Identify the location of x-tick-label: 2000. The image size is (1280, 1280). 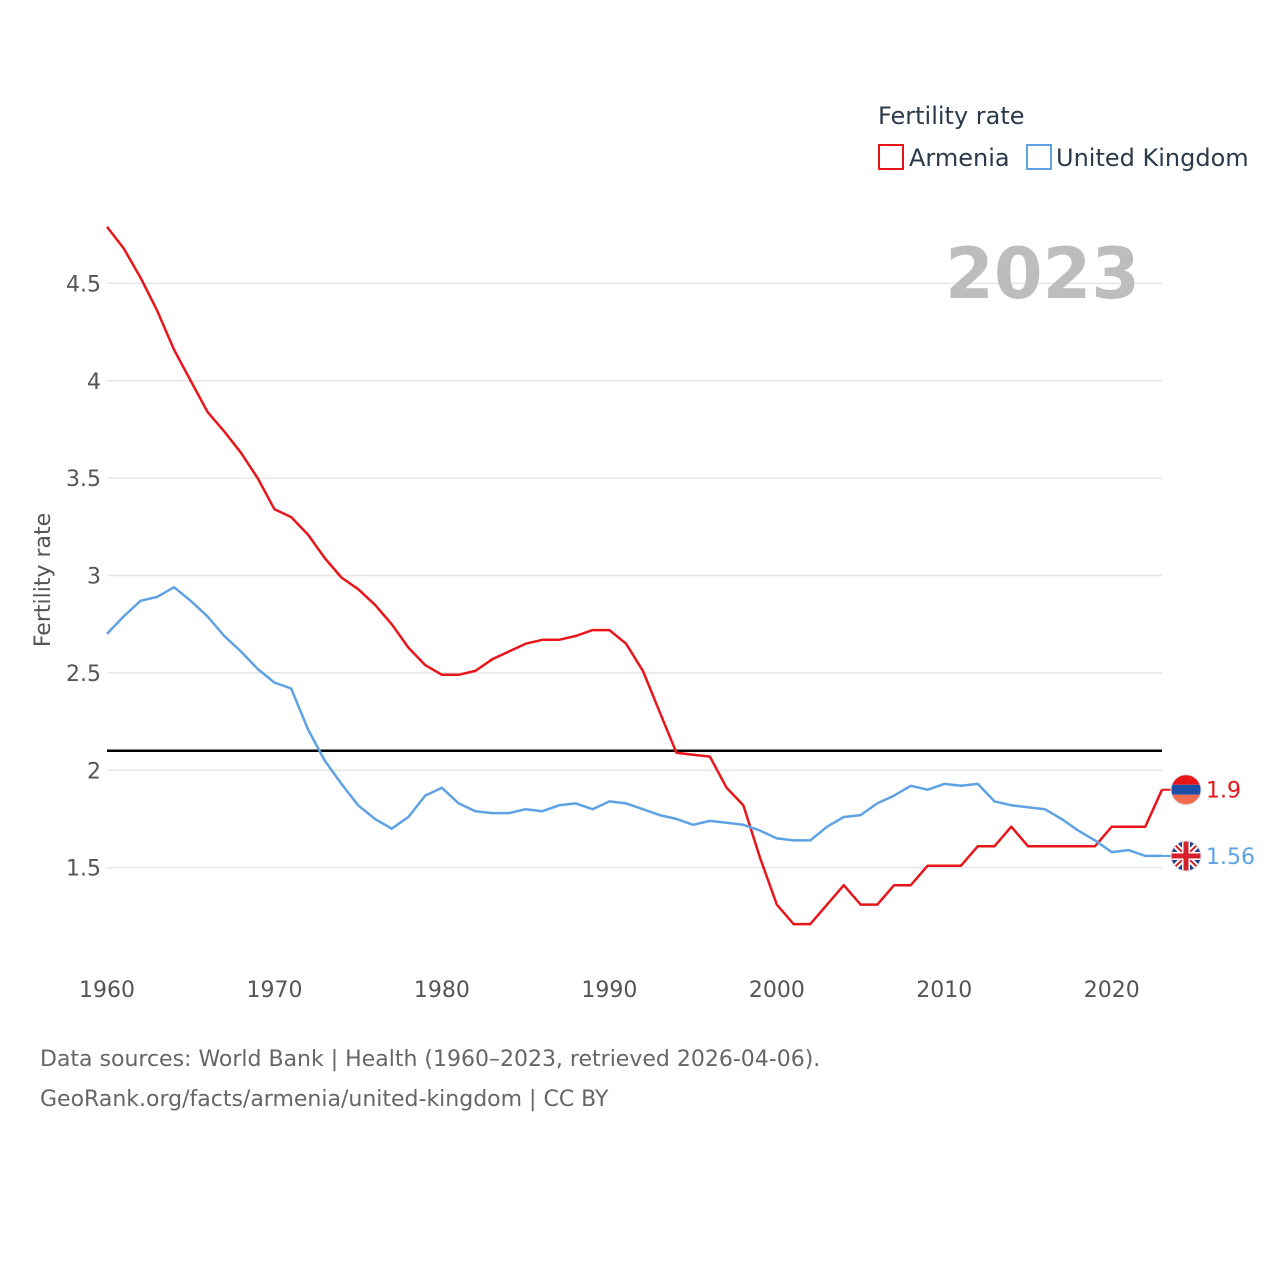
(777, 990).